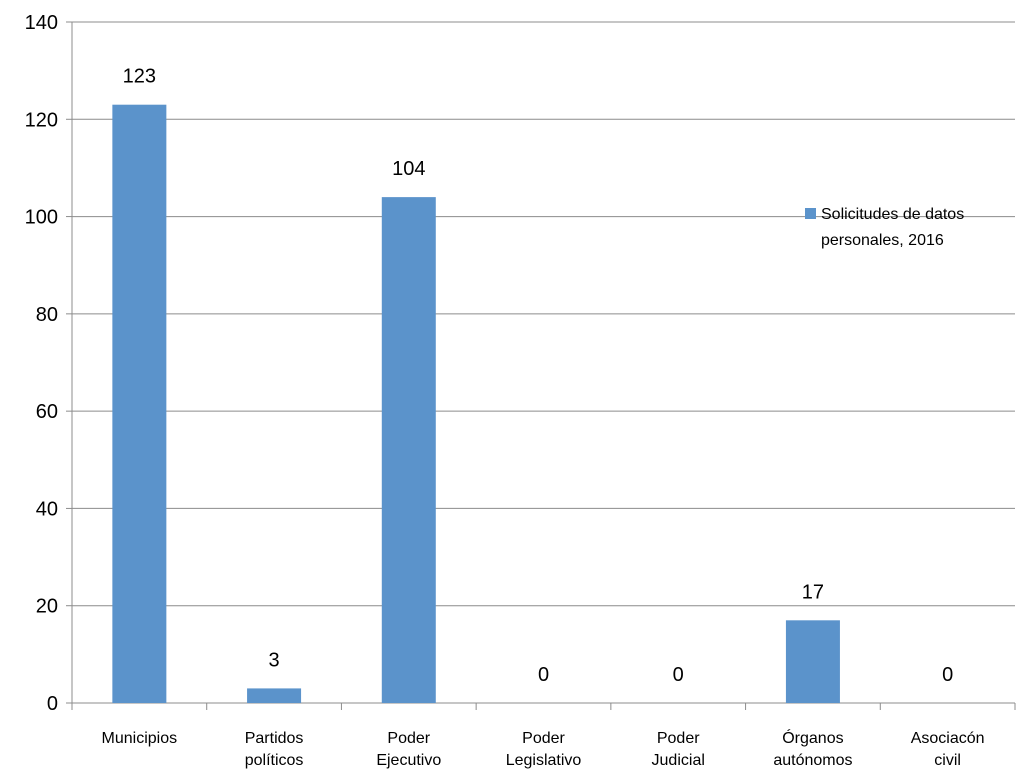  What do you see at coordinates (274, 749) in the screenshot?
I see `x-tick-label: Partidos políticos` at bounding box center [274, 749].